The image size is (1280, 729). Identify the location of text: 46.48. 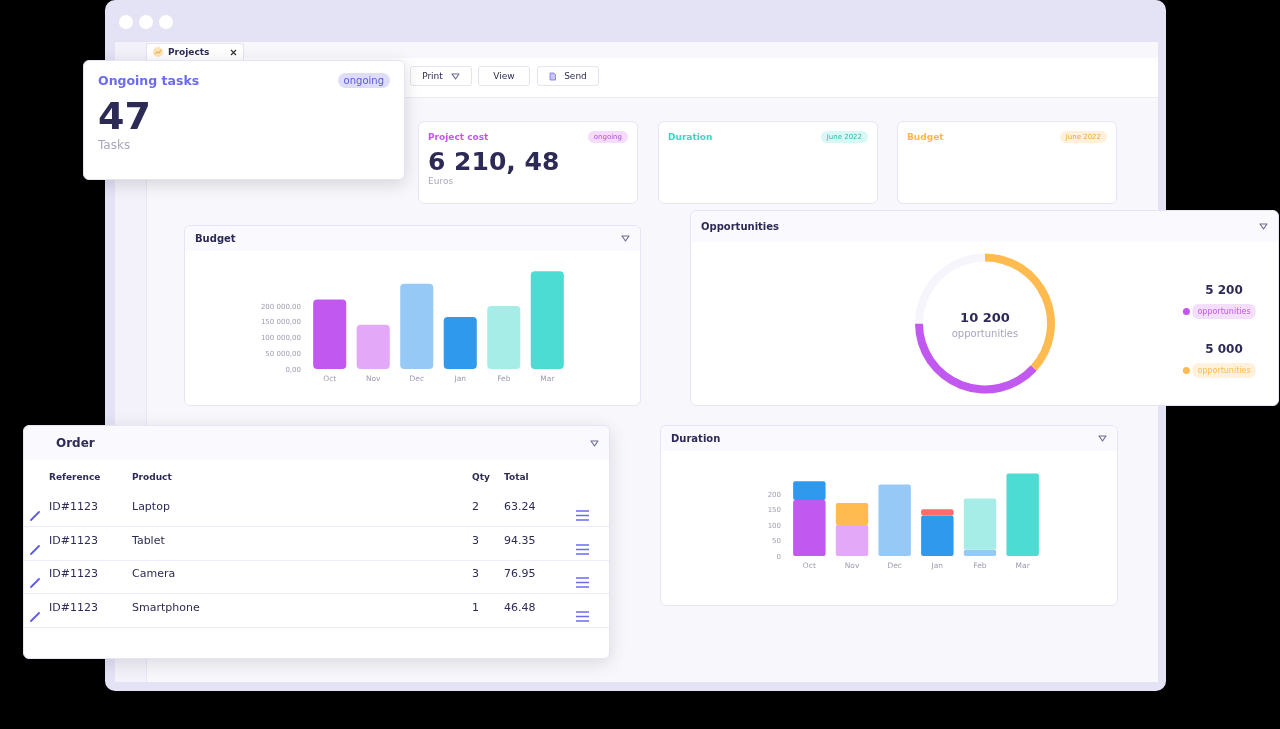
(520, 607).